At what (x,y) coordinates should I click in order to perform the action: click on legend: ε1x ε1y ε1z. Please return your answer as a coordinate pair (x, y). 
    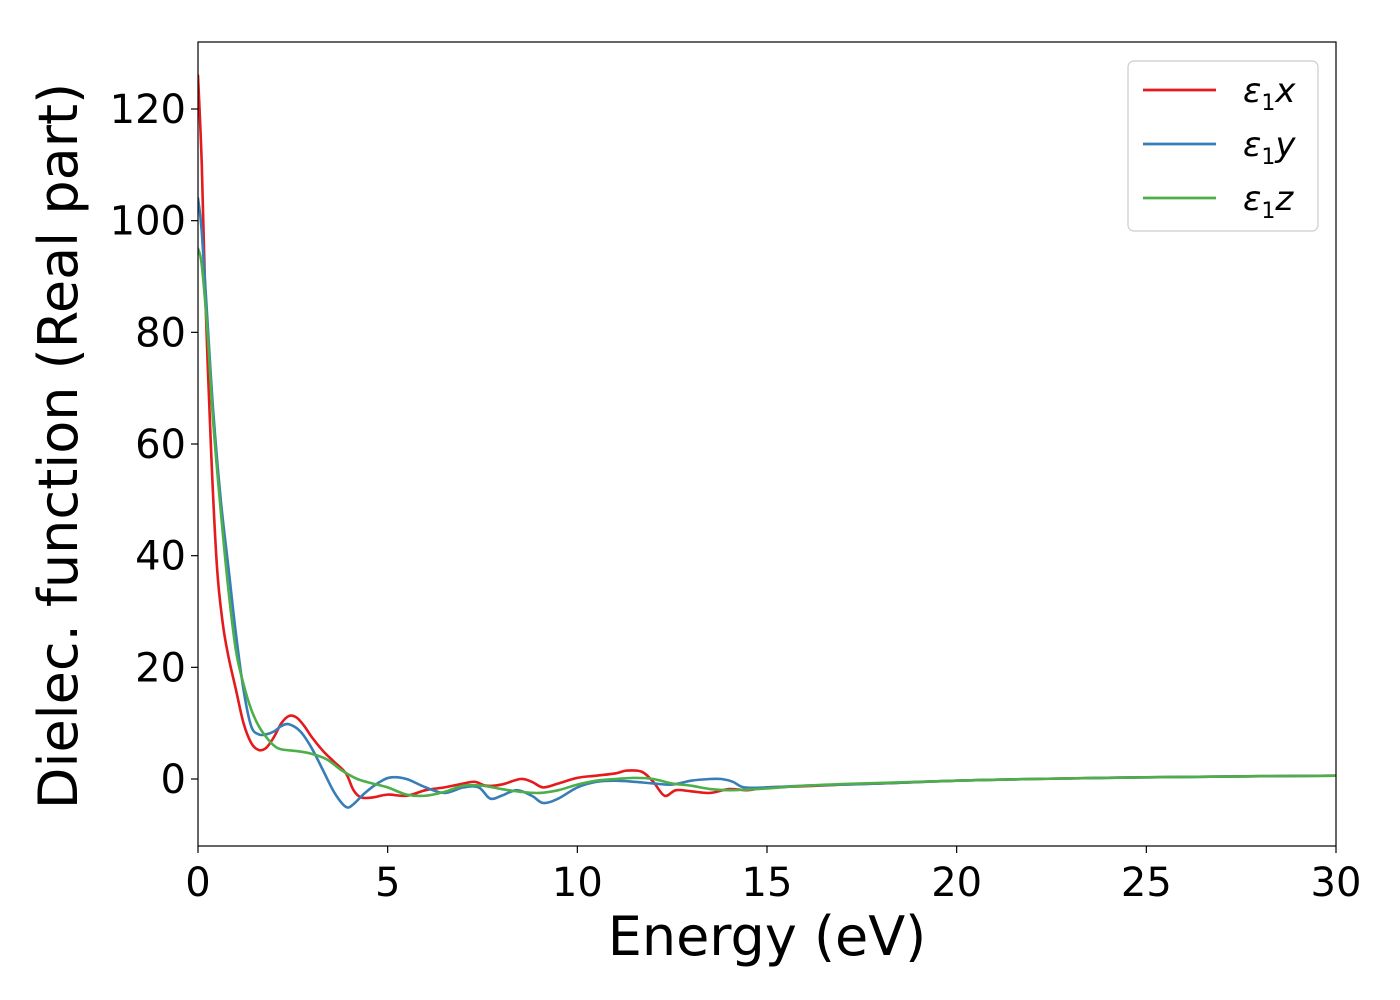
    Looking at the image, I should click on (1223, 146).